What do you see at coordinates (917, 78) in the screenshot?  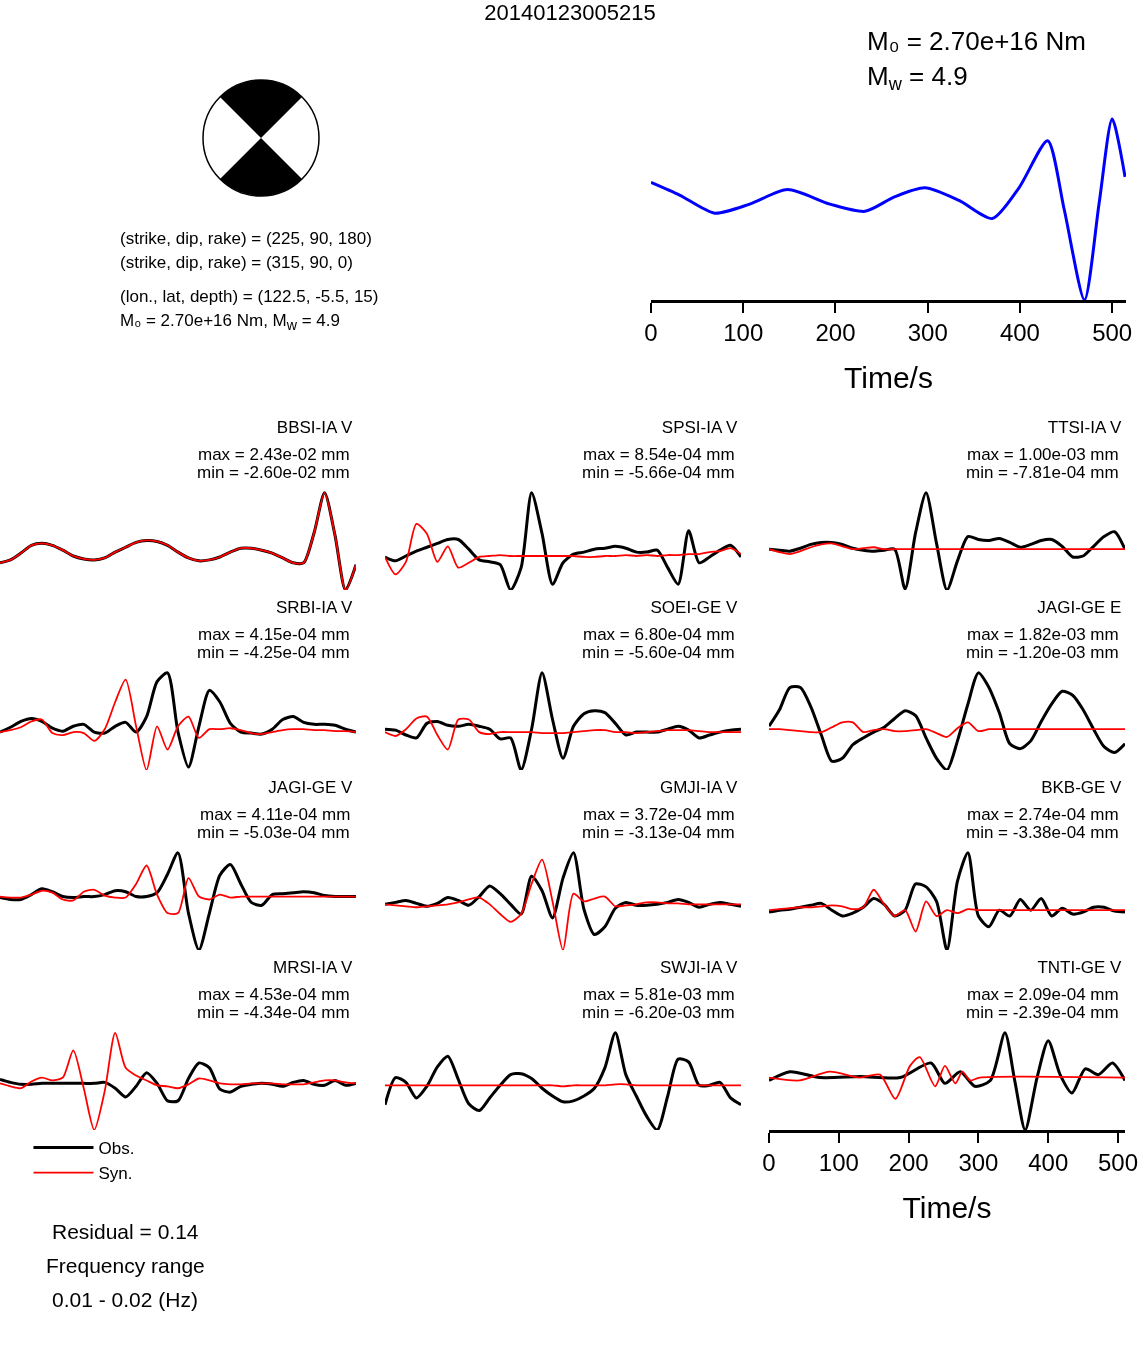 I see `text: M$_{w}$ = 4.9` at bounding box center [917, 78].